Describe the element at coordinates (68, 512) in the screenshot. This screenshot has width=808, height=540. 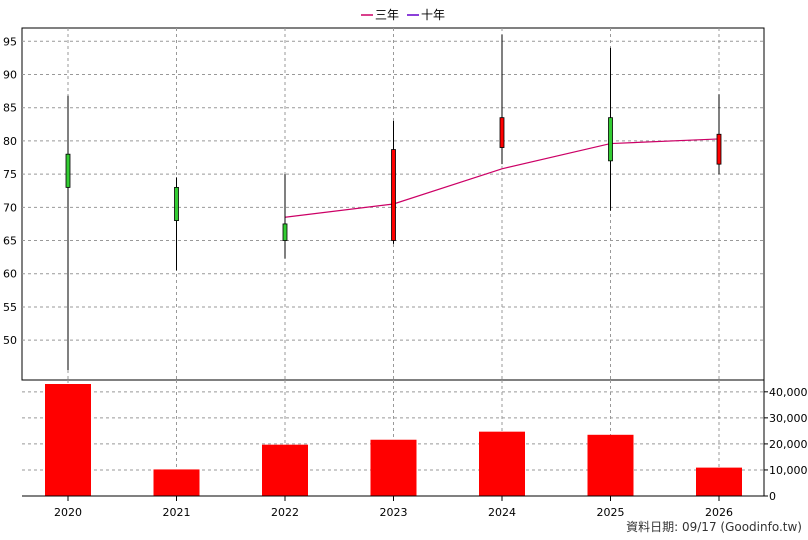
I see `x-tick-label: 2020` at that location.